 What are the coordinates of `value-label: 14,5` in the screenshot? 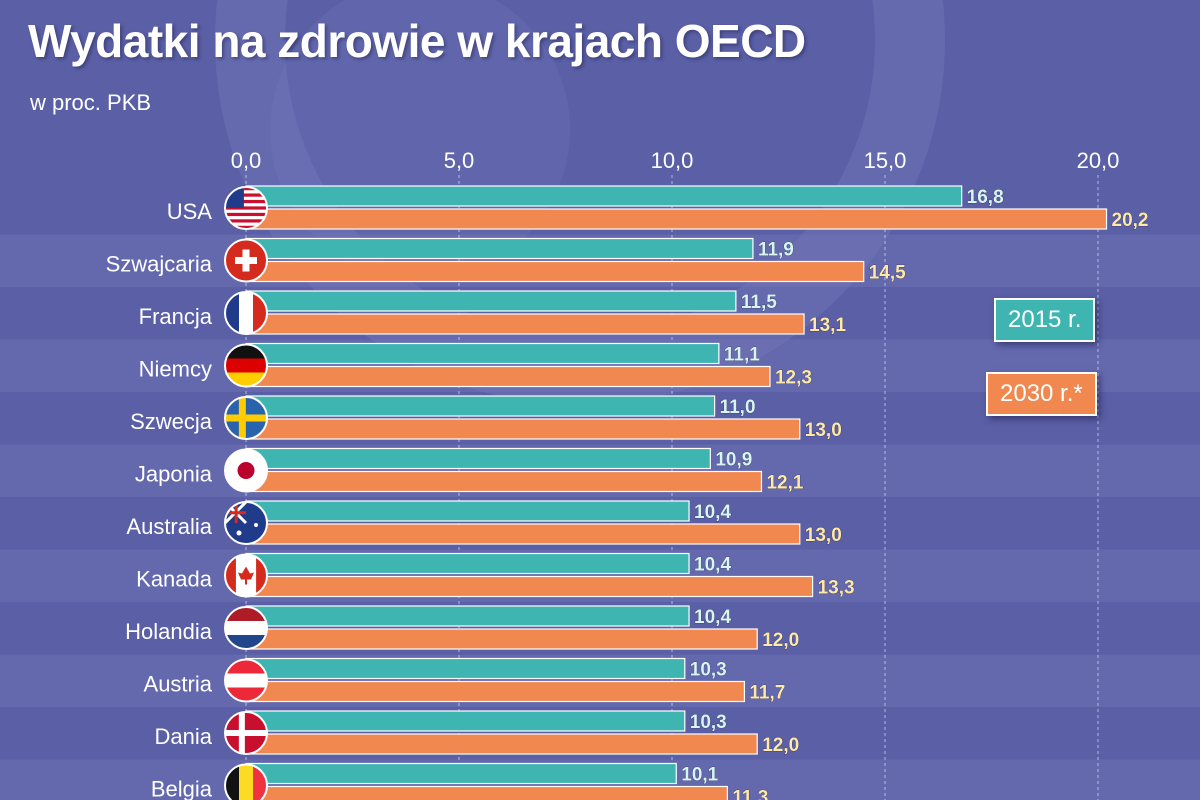 It's located at (887, 273).